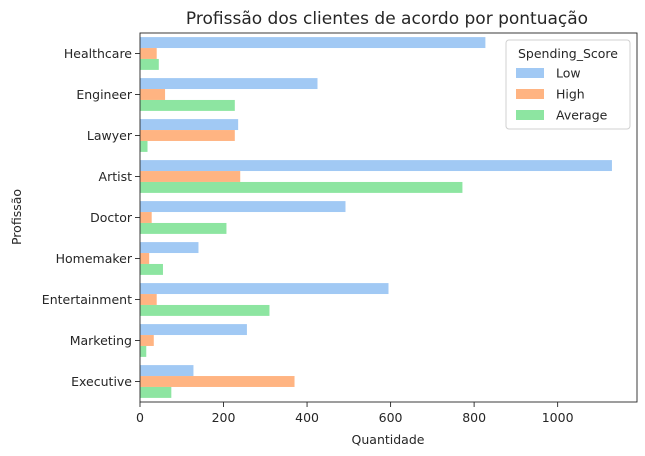 This screenshot has height=456, width=645. Describe the element at coordinates (530, 73) in the screenshot. I see `legend-swatch-low` at that location.